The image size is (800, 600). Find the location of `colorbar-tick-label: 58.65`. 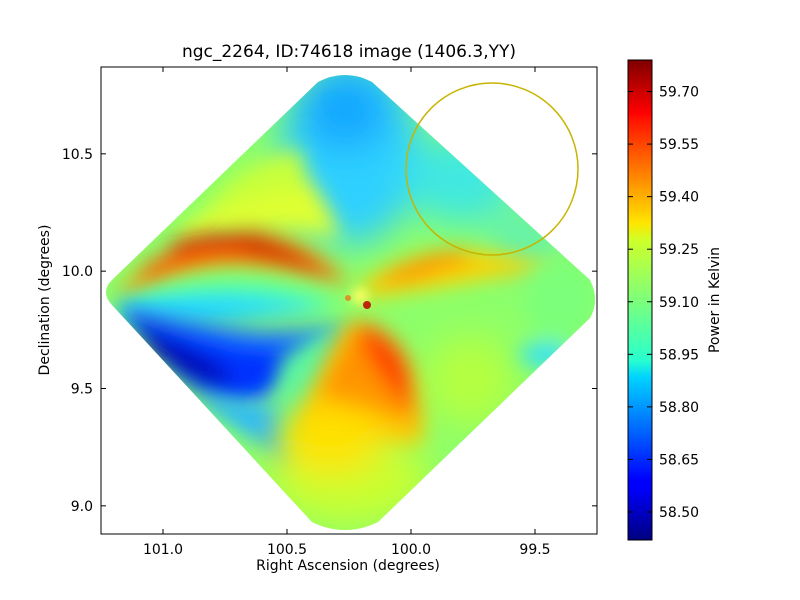

colorbar-tick-label: 58.65 is located at coordinates (679, 460).